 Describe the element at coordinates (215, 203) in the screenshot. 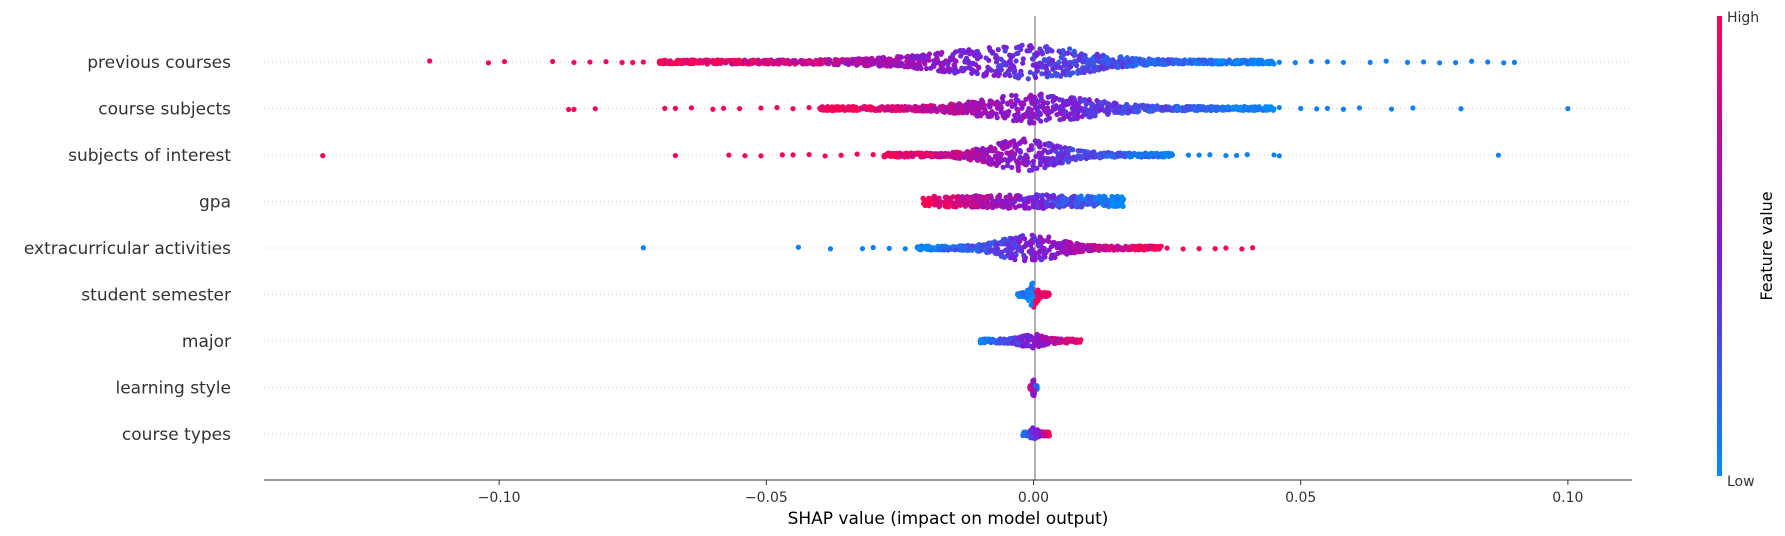

I see `feature-label: gpa` at that location.